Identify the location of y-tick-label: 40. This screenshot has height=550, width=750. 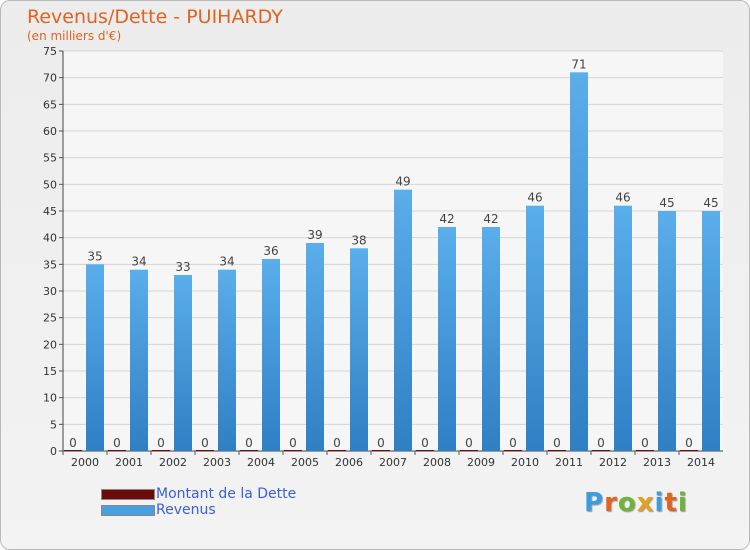
(50, 238).